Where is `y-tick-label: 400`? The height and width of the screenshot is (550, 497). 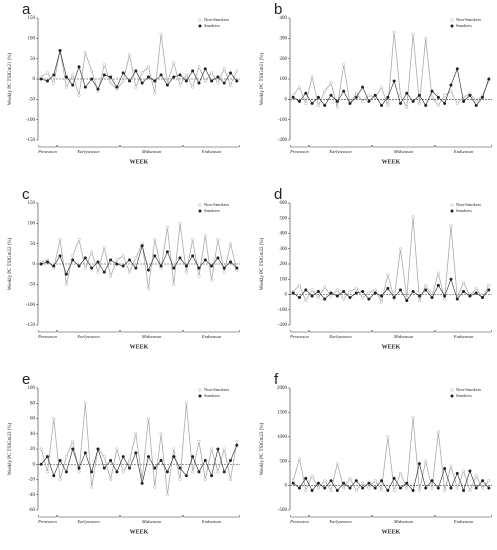
y-tick-label: 400 is located at coordinates (284, 234).